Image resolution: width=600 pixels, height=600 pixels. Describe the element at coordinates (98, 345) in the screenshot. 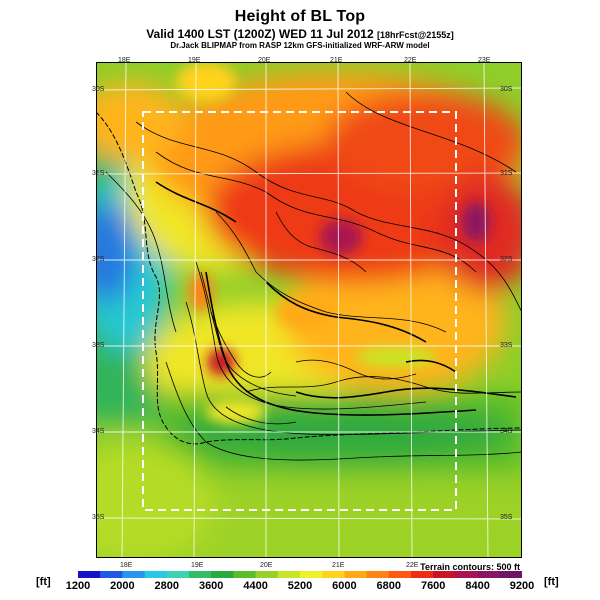

I see `lat-label-left-33s: 33S` at that location.